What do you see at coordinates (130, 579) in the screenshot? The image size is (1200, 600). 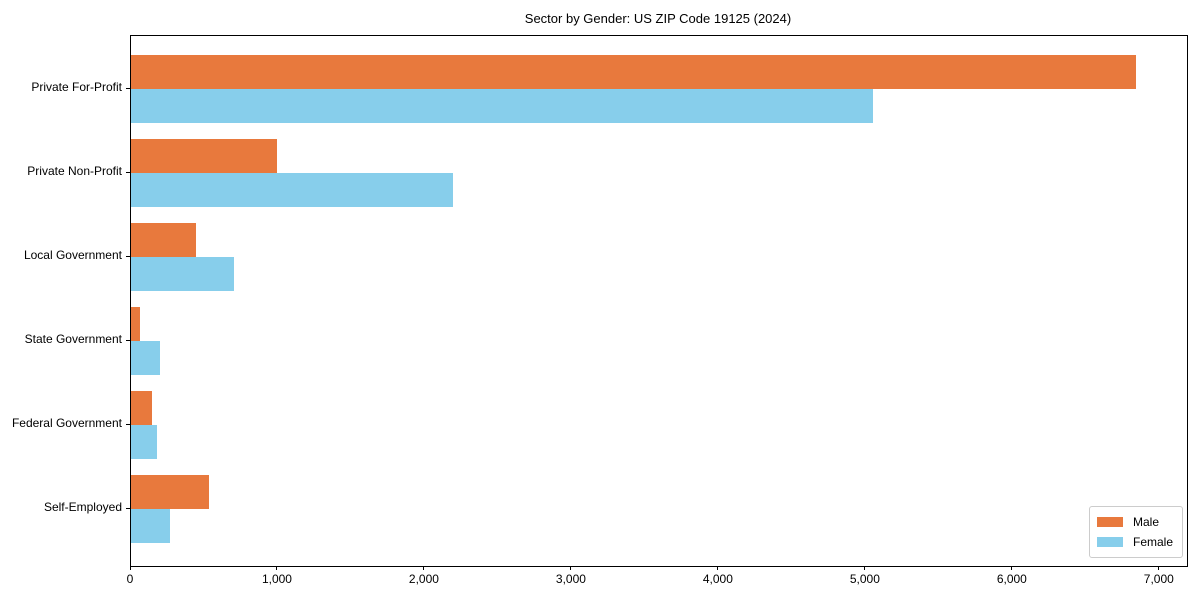 I see `x-tick-label: 0` at bounding box center [130, 579].